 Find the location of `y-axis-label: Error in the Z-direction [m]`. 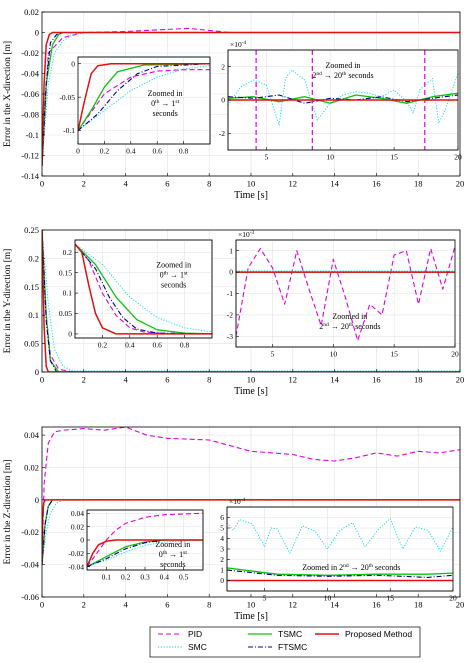

y-axis-label: Error in the Z-direction [m] is located at coordinates (8, 512).